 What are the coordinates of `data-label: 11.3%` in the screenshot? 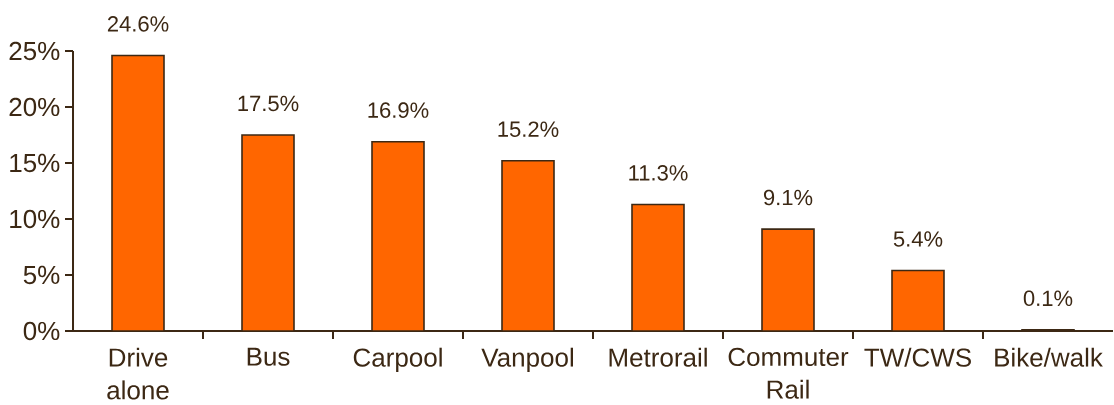 It's located at (658, 173).